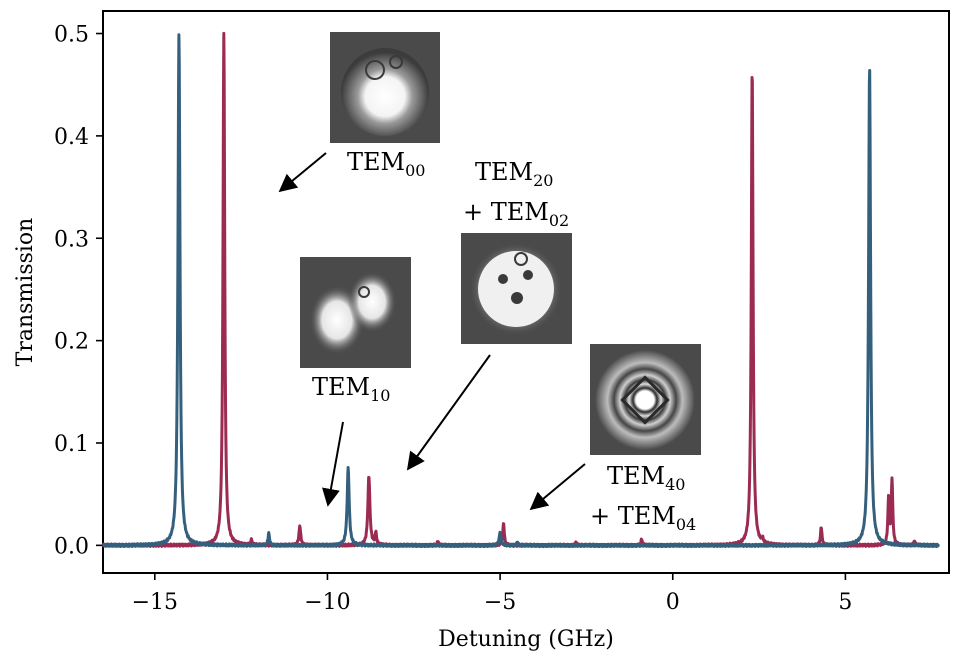  I want to click on mode-pattern-00-image, so click(385, 87).